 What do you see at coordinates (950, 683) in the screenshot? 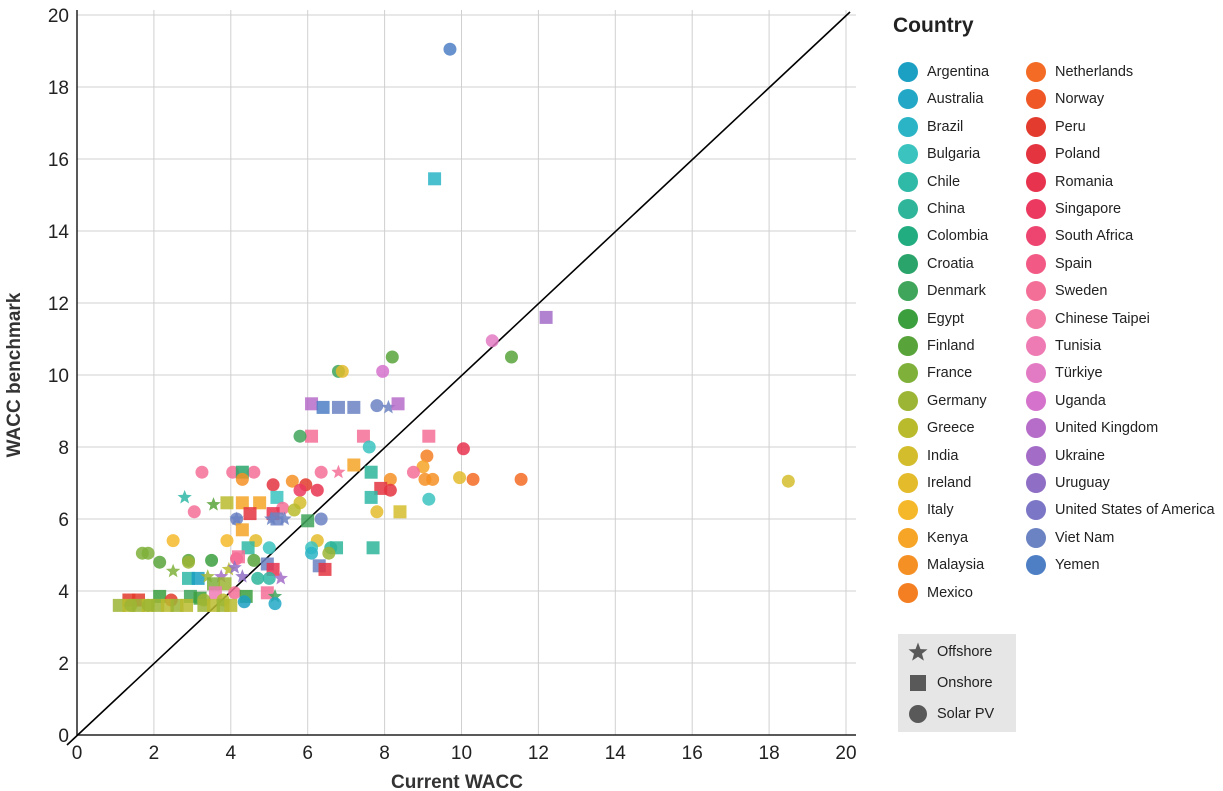
I see `shape-legend-item: Onshore` at bounding box center [950, 683].